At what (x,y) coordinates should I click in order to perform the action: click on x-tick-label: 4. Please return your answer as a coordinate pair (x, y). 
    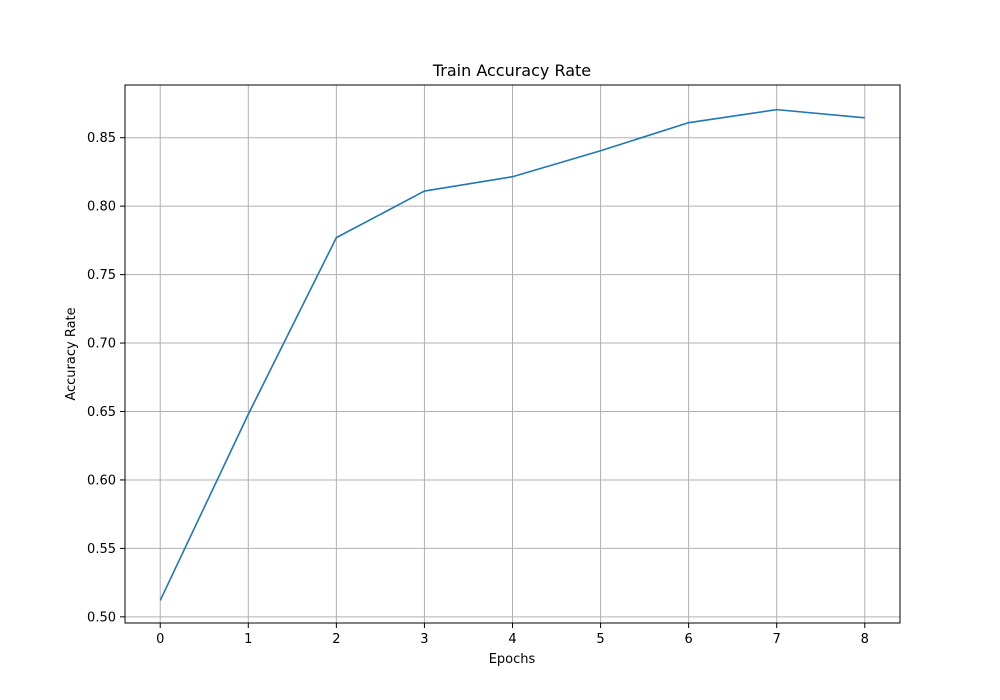
    Looking at the image, I should click on (512, 639).